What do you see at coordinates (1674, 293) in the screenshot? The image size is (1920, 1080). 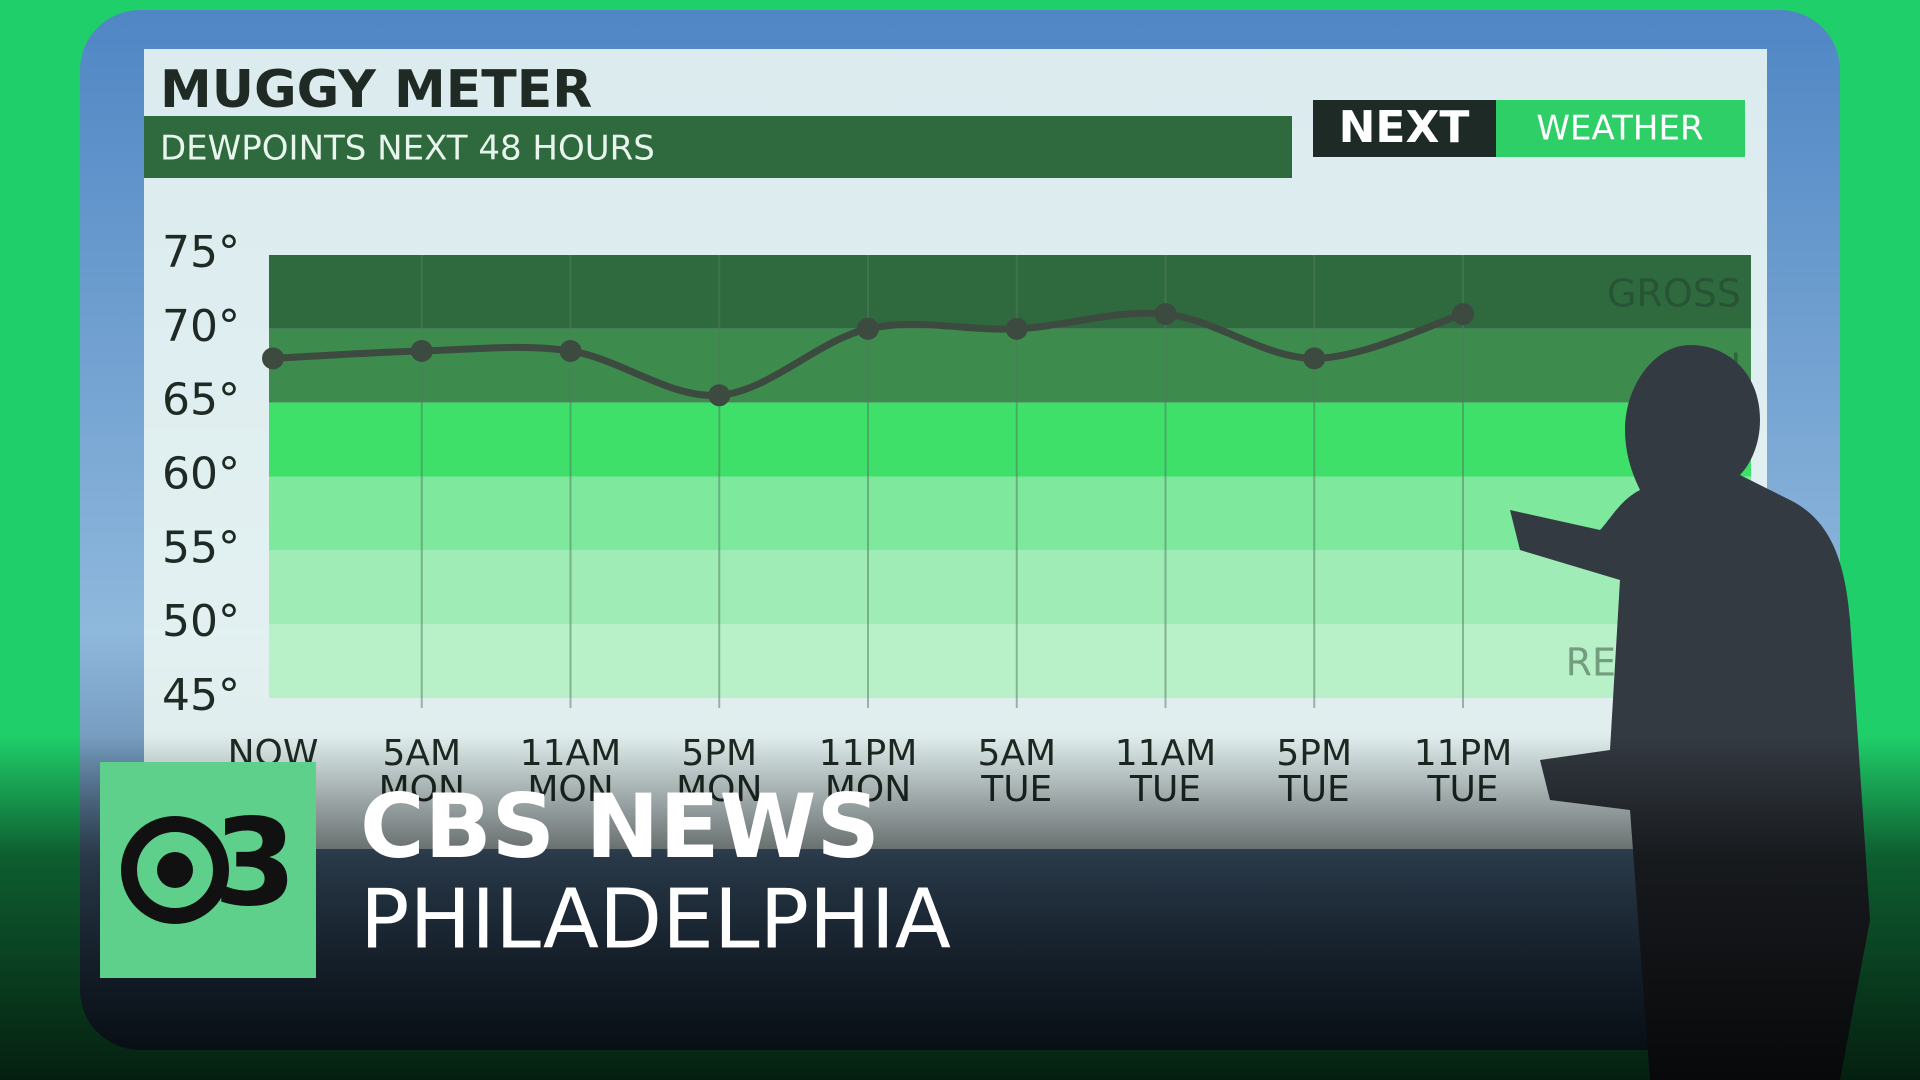 I see `zone-label: GROSS` at bounding box center [1674, 293].